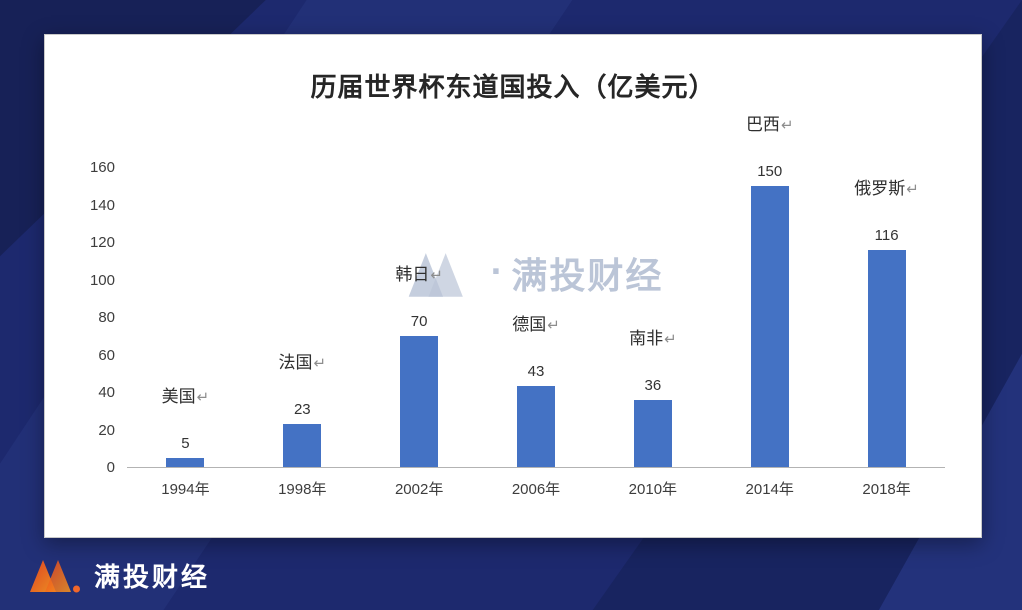 This screenshot has width=1022, height=610. I want to click on x-axis-label: 1998年, so click(302, 489).